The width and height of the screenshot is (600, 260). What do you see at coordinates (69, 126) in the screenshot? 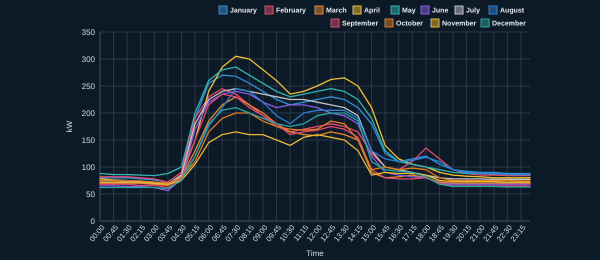
I see `y-axis-title: kW` at bounding box center [69, 126].